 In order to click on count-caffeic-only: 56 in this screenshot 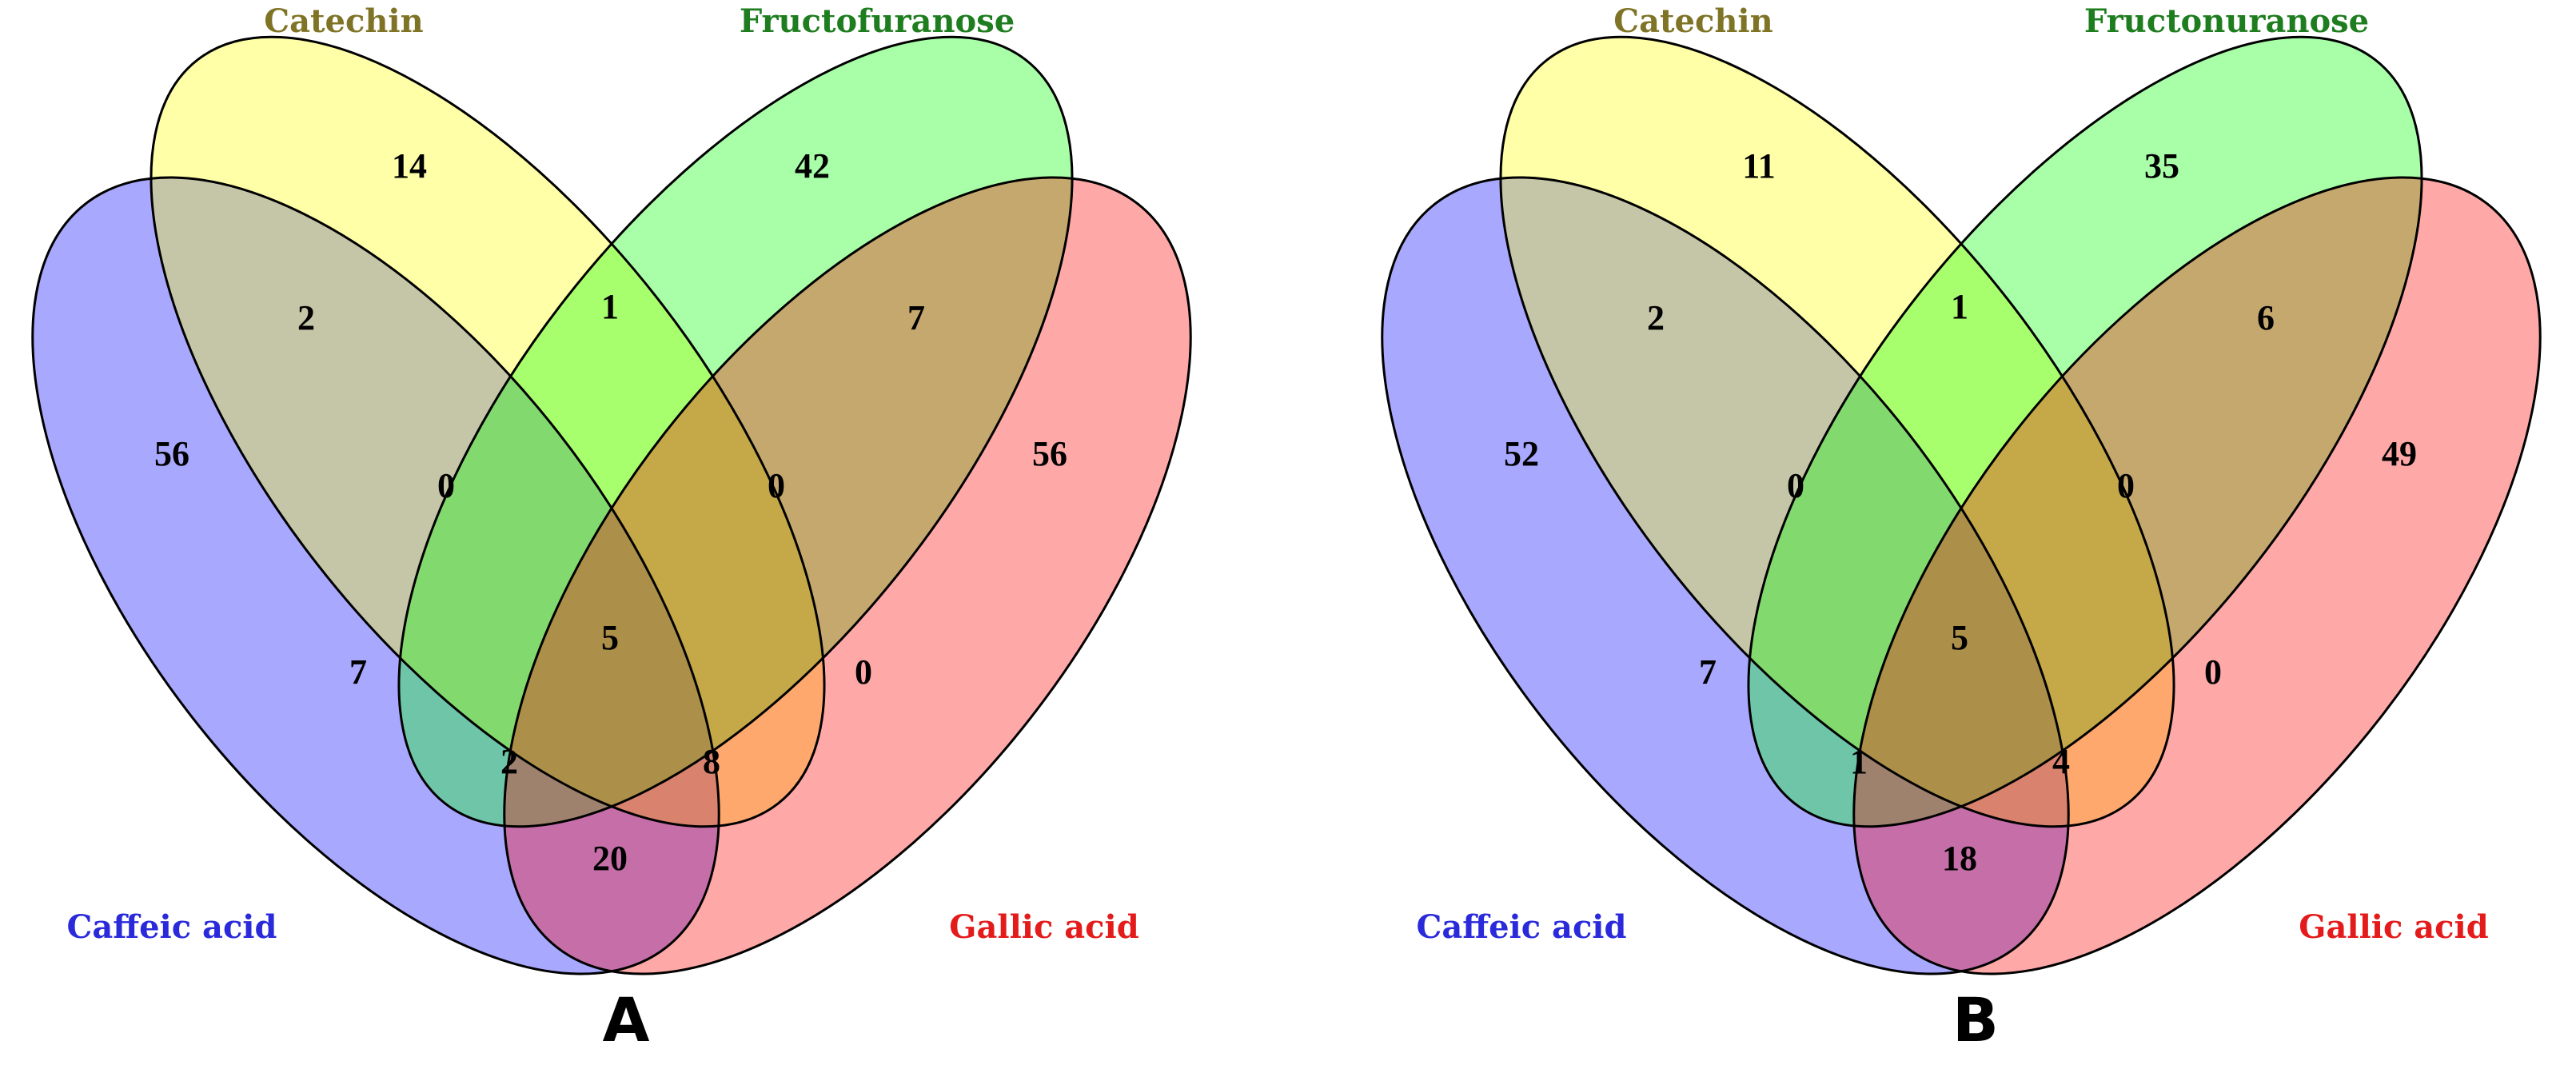, I will do `click(171, 454)`.